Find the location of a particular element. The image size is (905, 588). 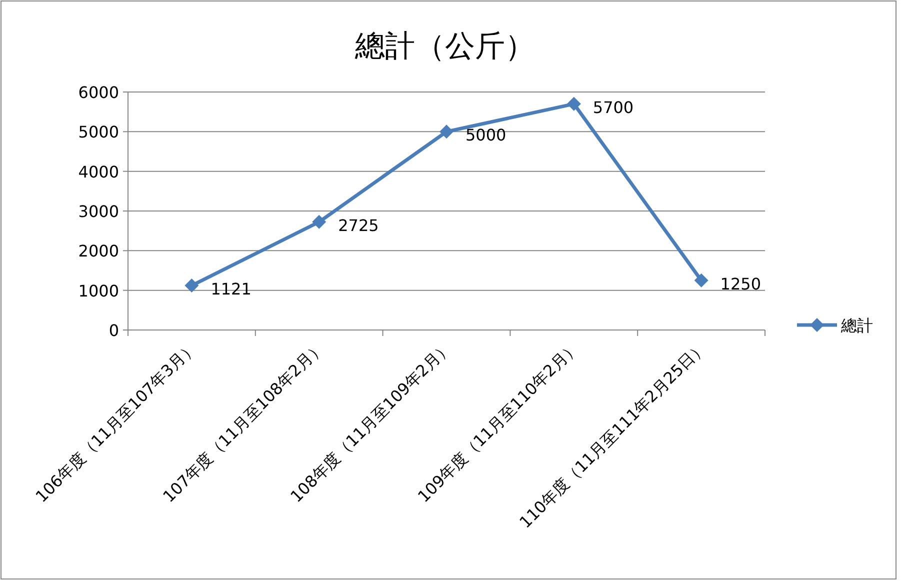

y-tick-label: 1000 is located at coordinates (98, 290).